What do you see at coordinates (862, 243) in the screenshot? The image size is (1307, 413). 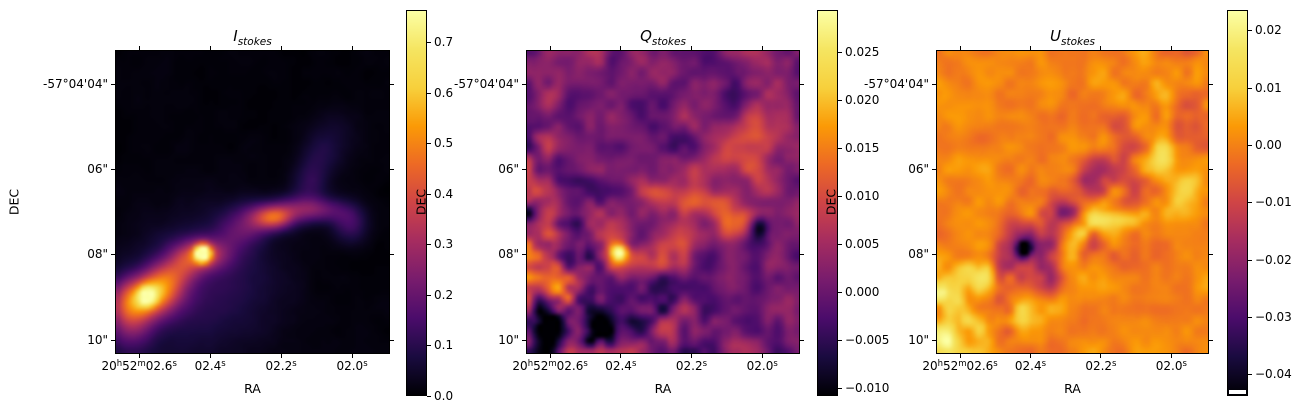 I see `colorbar-tick-label: 0.005` at bounding box center [862, 243].